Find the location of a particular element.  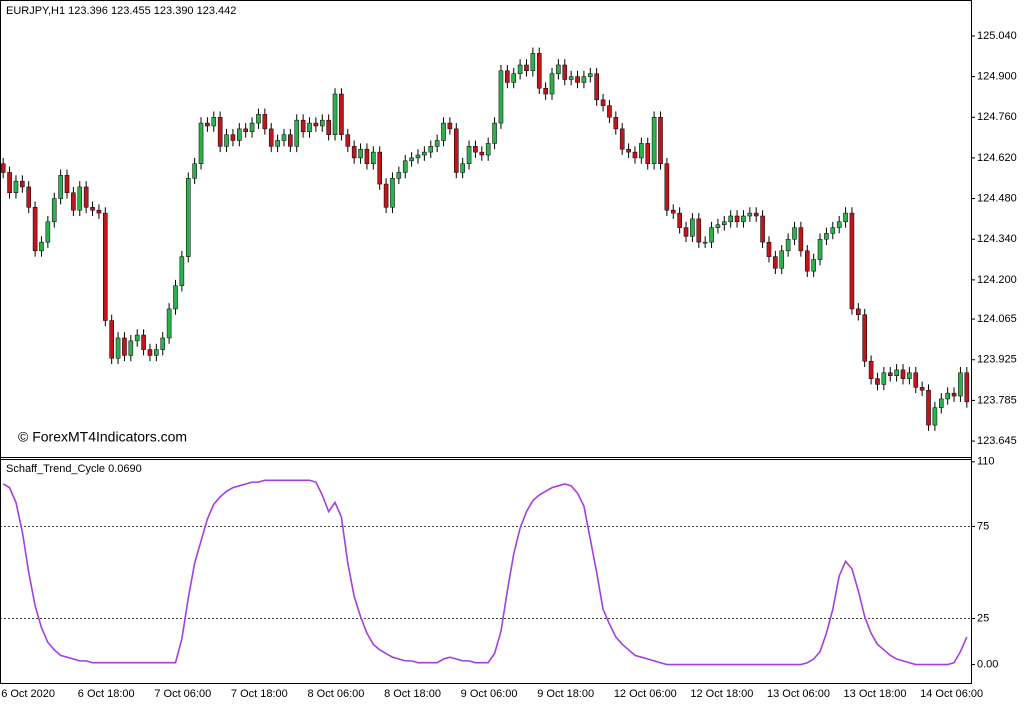

y-tick-label: 124.200 is located at coordinates (997, 280).